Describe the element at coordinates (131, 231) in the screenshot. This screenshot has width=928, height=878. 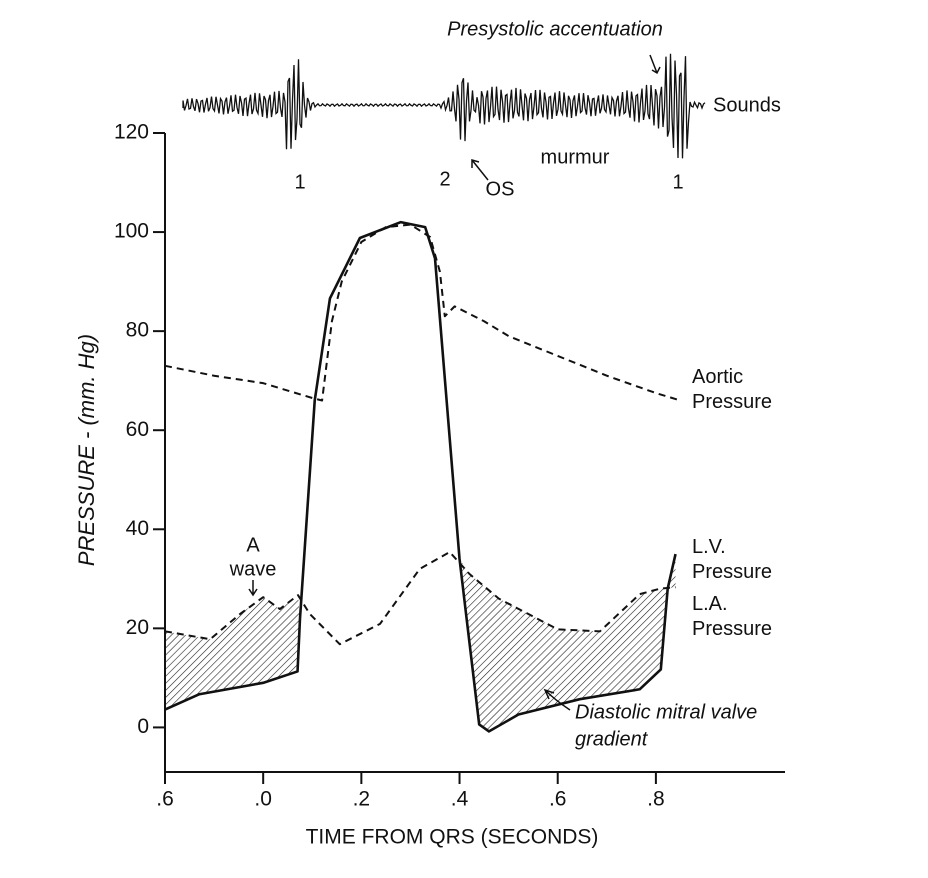
I see `y-tick-label: 100` at that location.